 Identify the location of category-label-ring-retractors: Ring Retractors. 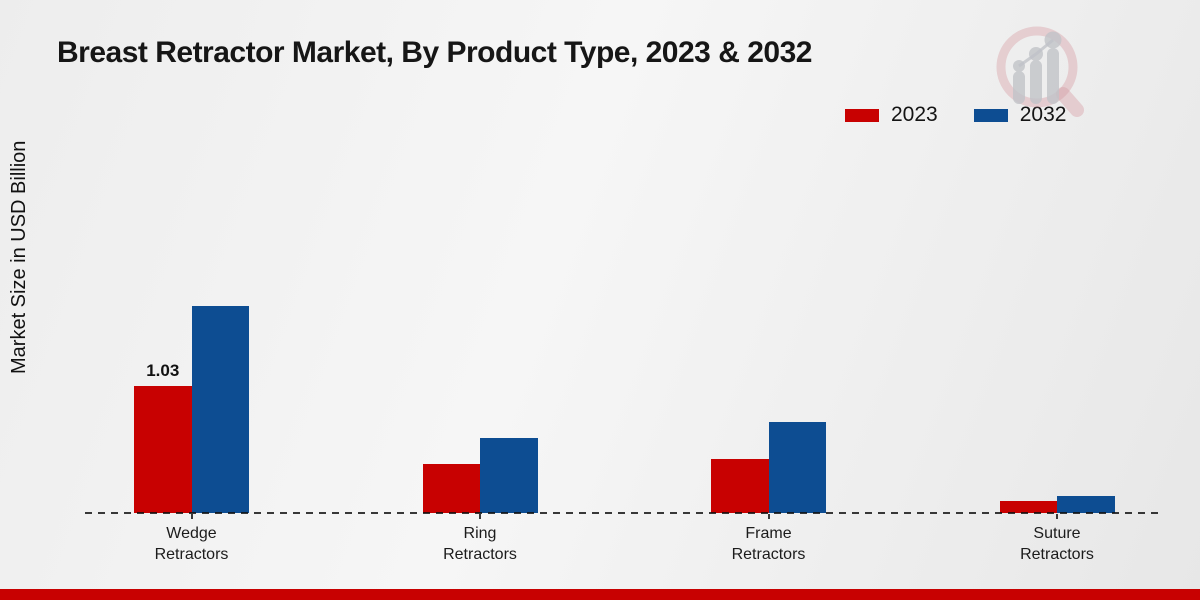
(480, 544).